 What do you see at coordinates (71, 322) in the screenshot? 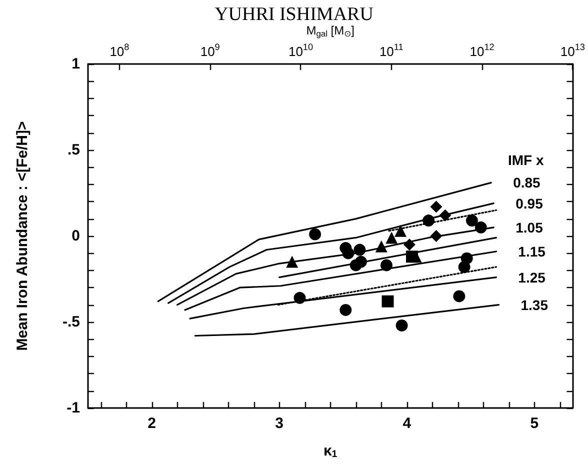
I see `y-tick-label: -.5` at bounding box center [71, 322].